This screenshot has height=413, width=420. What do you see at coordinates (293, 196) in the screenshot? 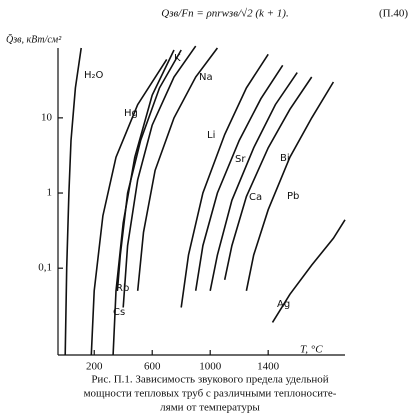
I see `curve-label: Pb` at bounding box center [293, 196].